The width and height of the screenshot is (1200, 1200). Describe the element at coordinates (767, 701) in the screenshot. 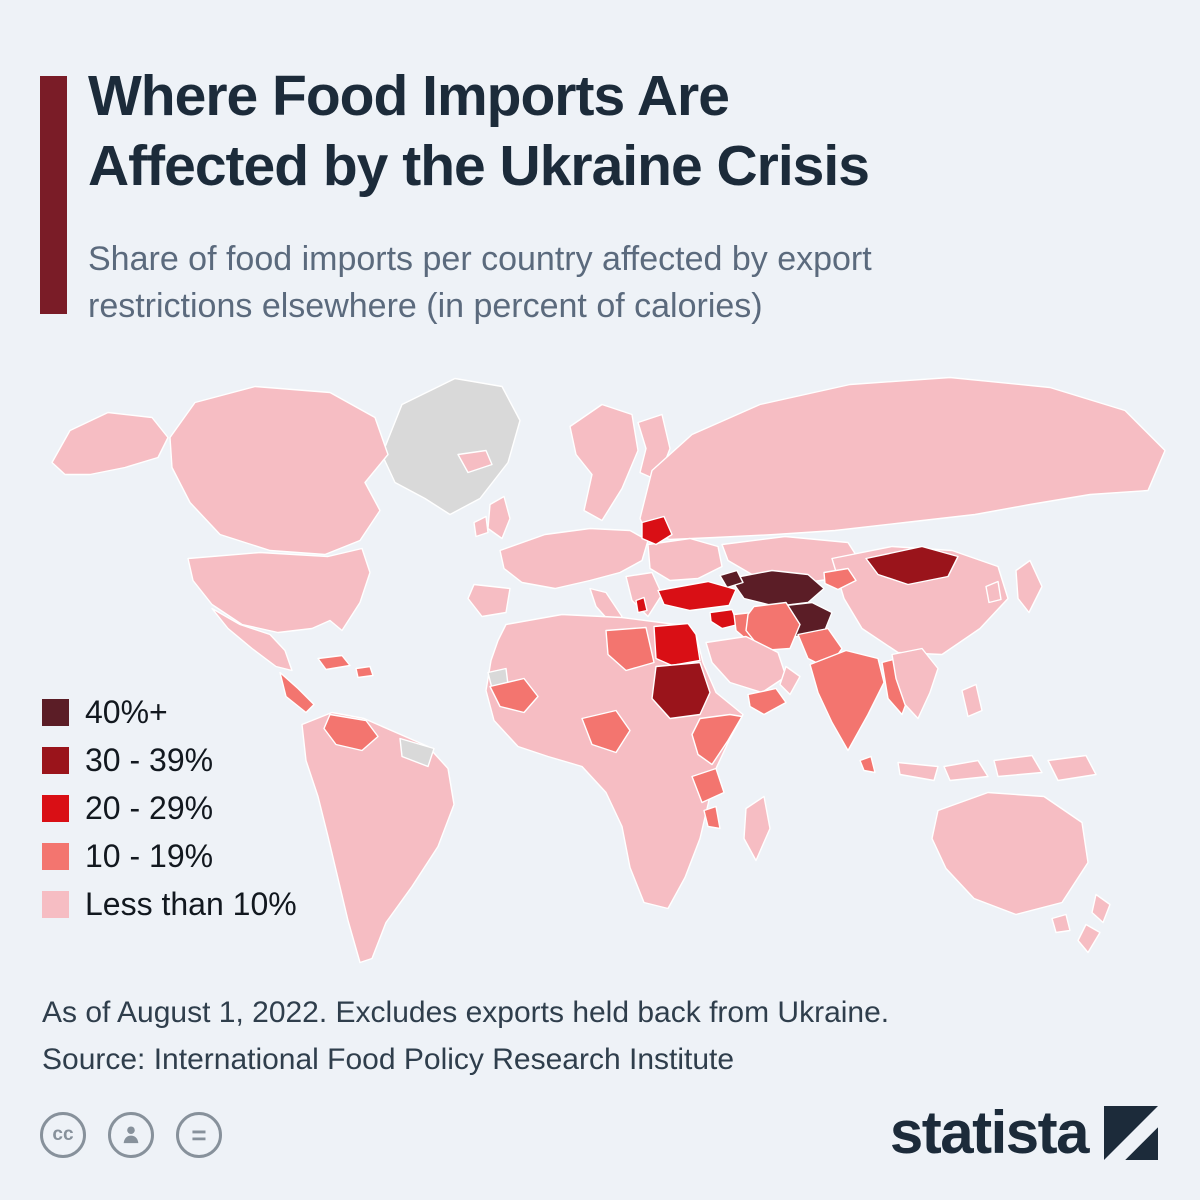

I see `region-yemen` at that location.